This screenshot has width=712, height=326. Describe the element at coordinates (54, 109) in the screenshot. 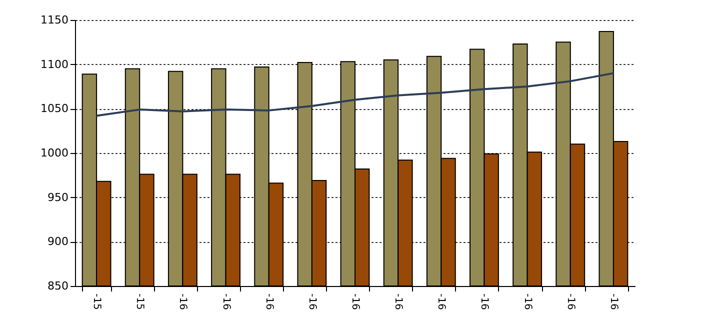

I see `y-tick-label: 1050` at that location.